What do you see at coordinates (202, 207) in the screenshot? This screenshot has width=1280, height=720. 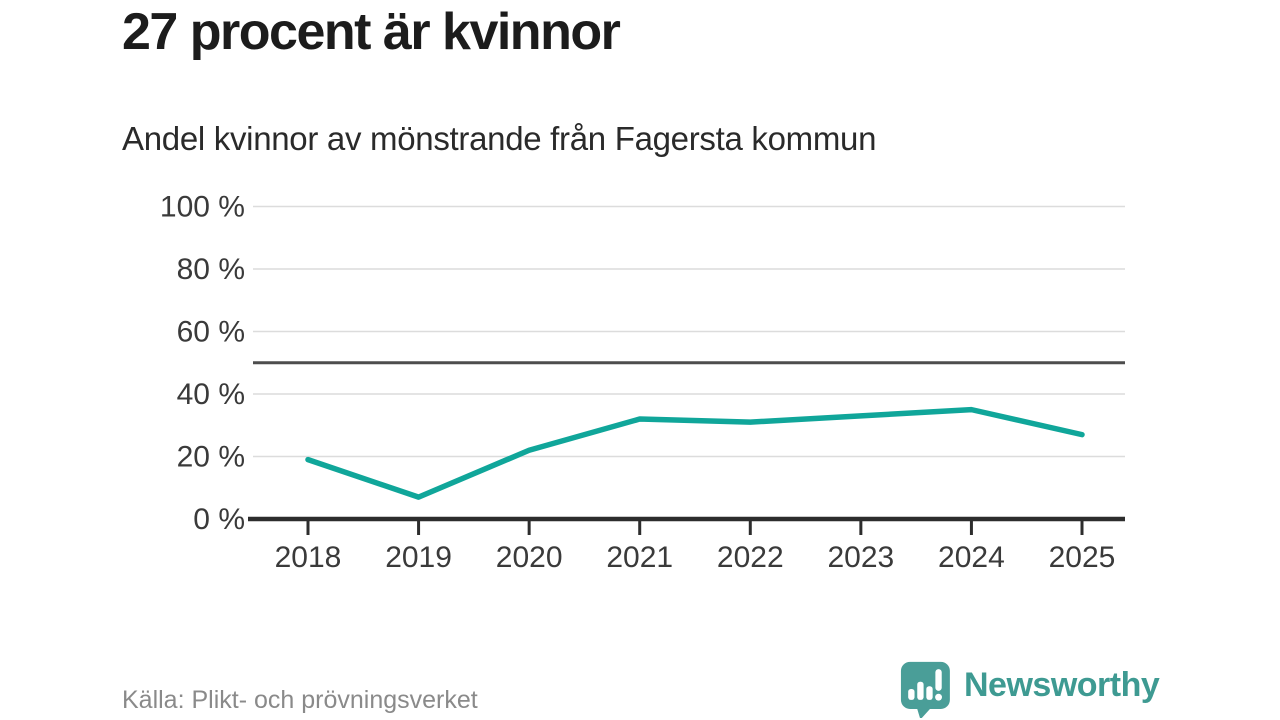 I see `y-axis-tick-label: 100 %` at bounding box center [202, 207].